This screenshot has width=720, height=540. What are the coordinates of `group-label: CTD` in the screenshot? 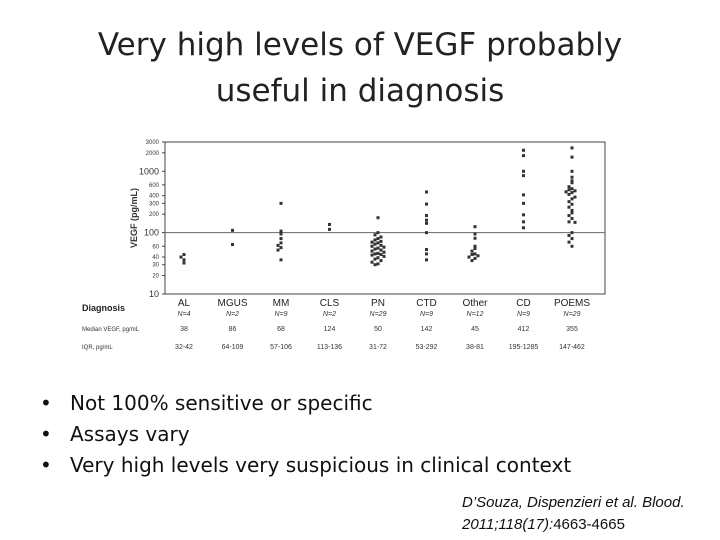 It's located at (426, 303).